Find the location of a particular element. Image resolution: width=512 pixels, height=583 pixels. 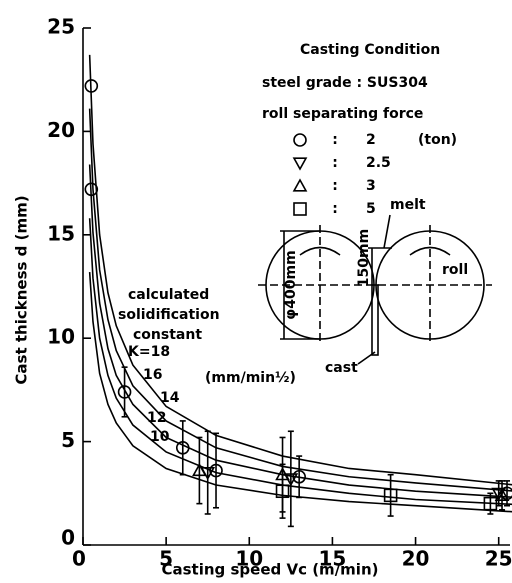

legend-label: 3 is located at coordinates (371, 186).